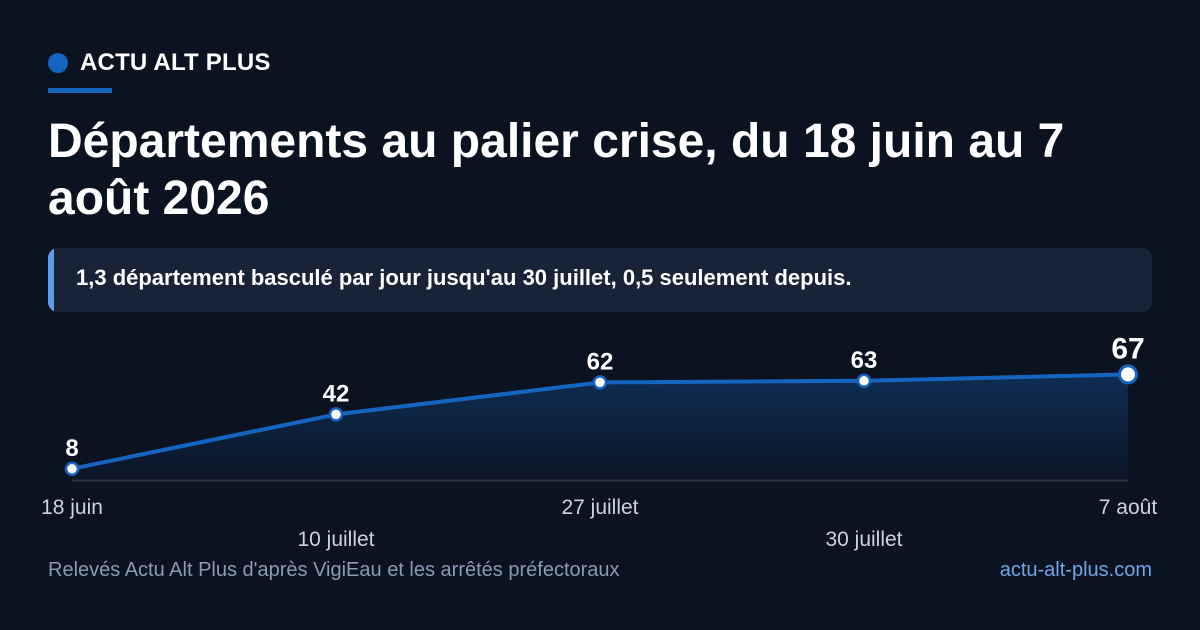 The width and height of the screenshot is (1200, 630). I want to click on x-tick-label: 30 juillet, so click(863, 539).